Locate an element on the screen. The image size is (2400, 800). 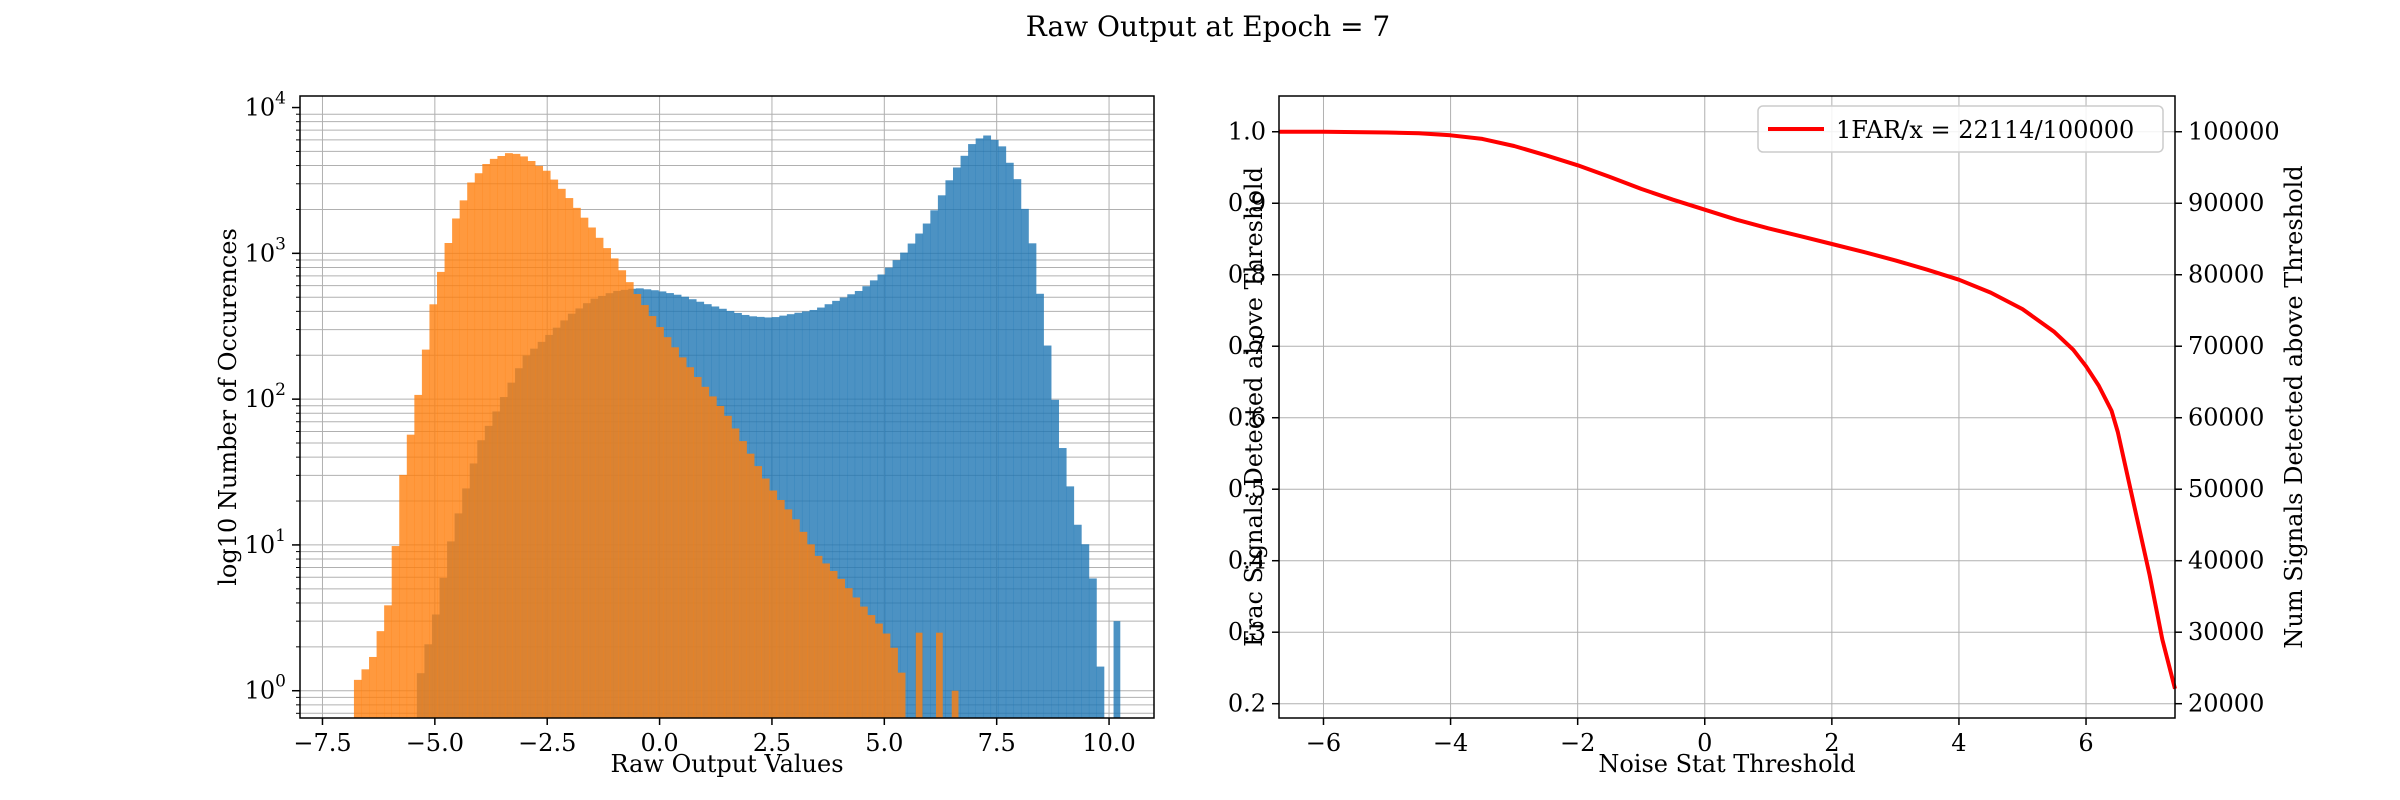
histogram-y-tick-label: 10⁴ is located at coordinates (265, 105).